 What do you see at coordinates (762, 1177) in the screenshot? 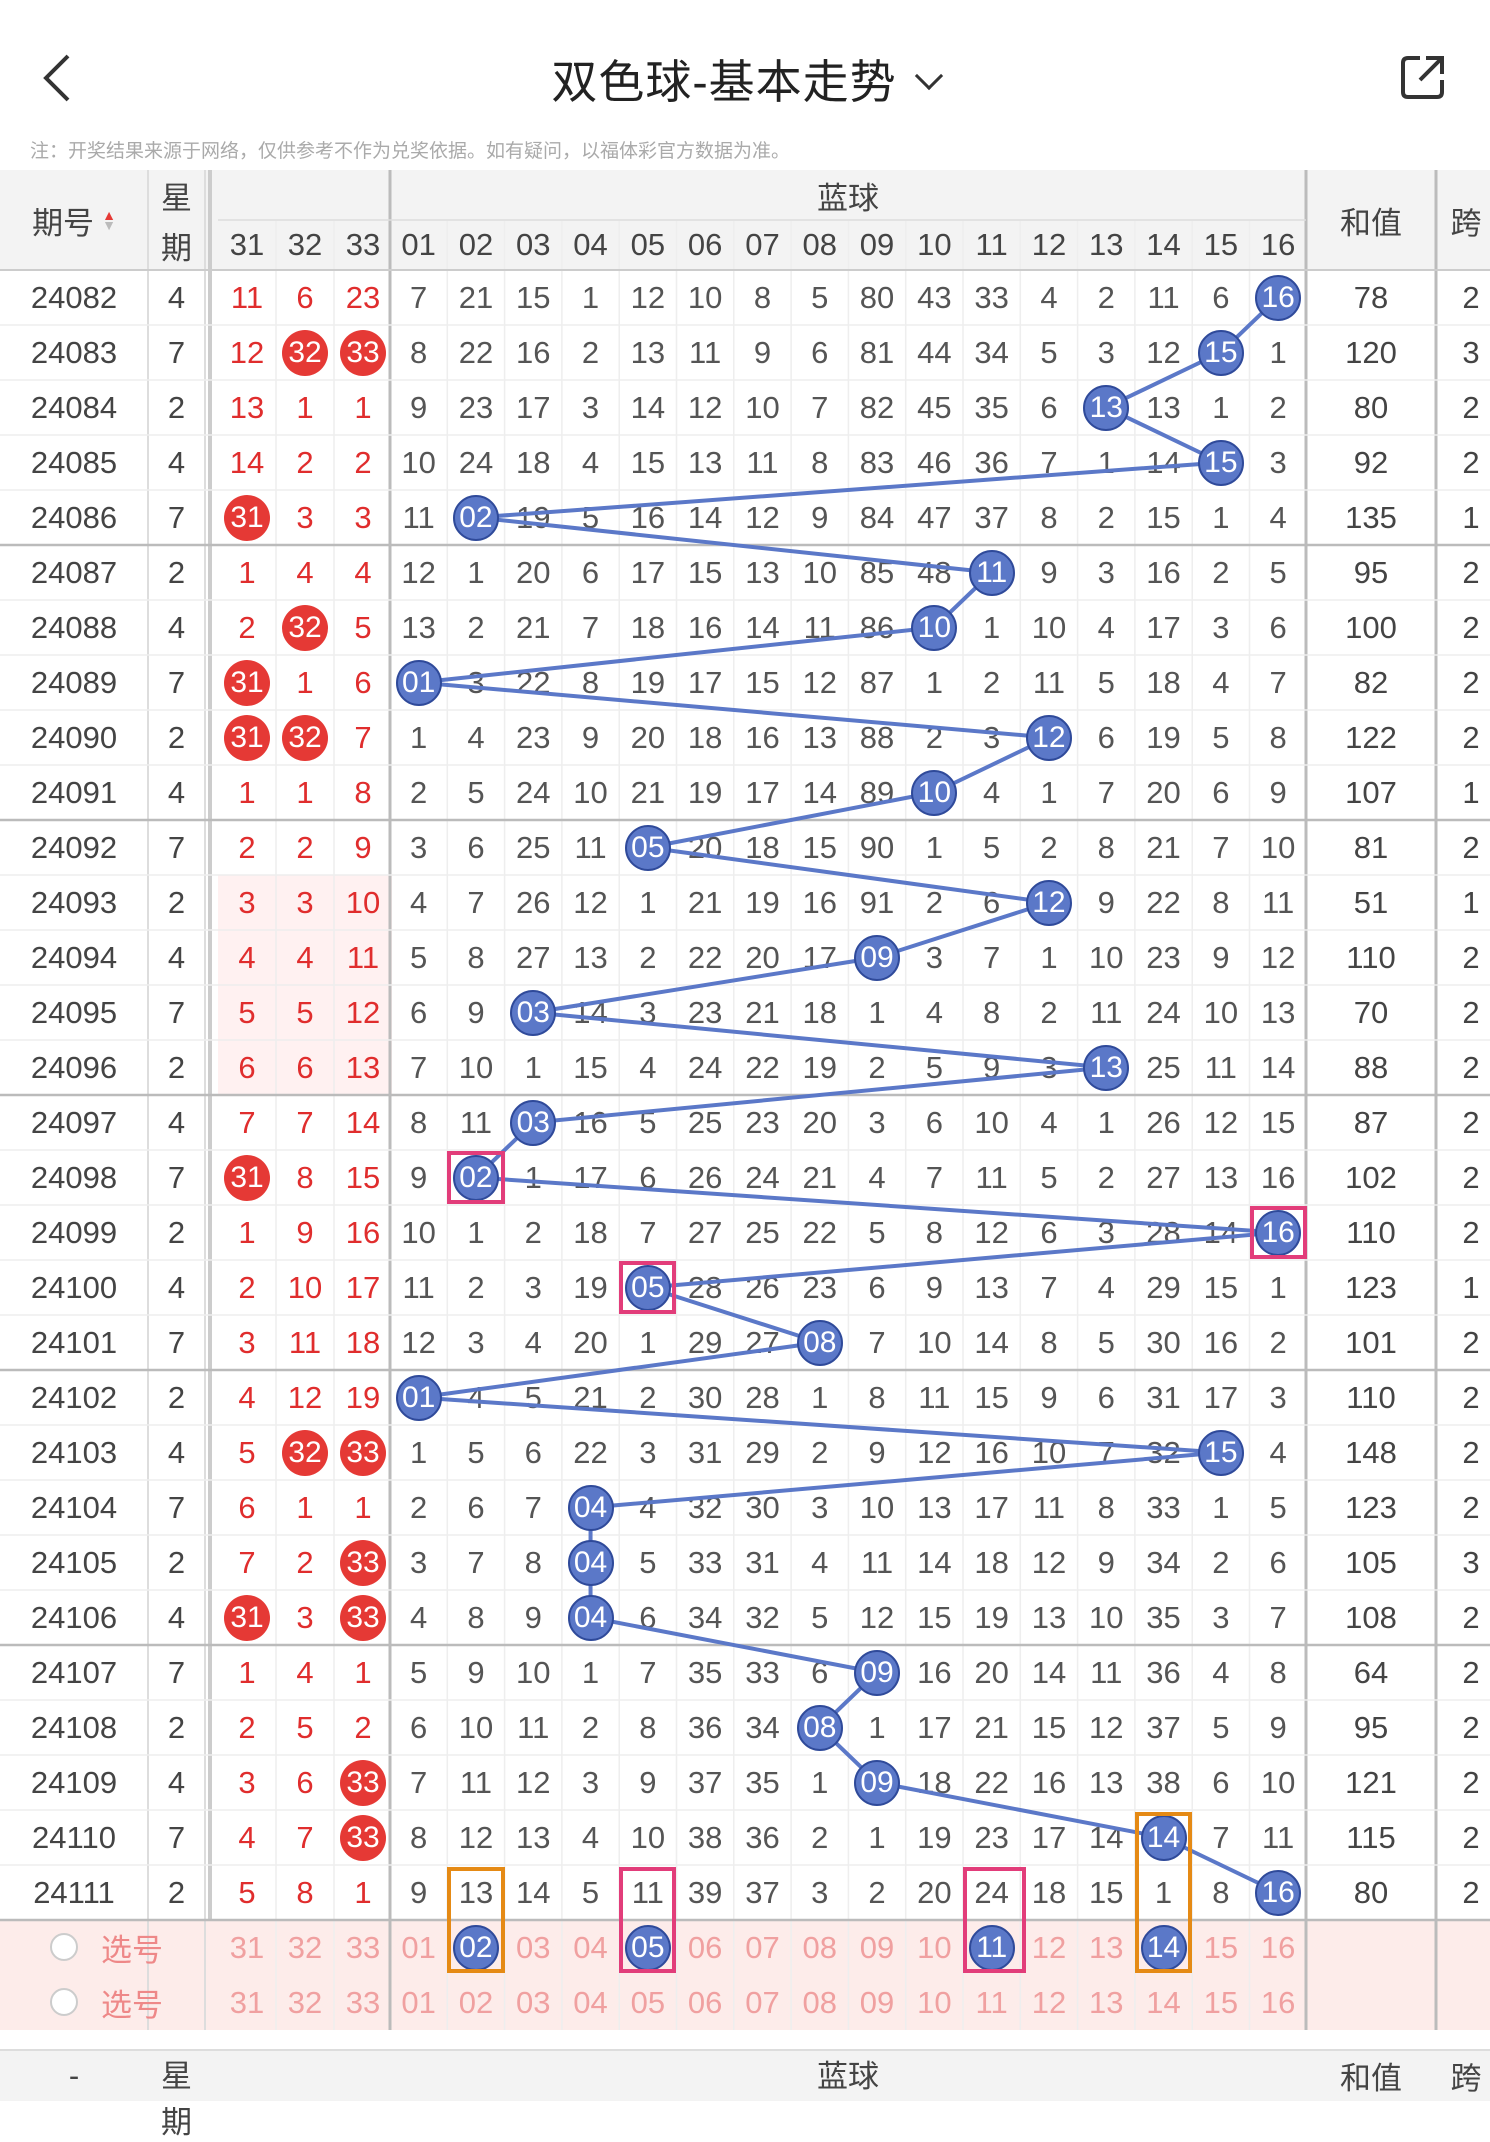
I see `blue-miss-count: 24` at bounding box center [762, 1177].